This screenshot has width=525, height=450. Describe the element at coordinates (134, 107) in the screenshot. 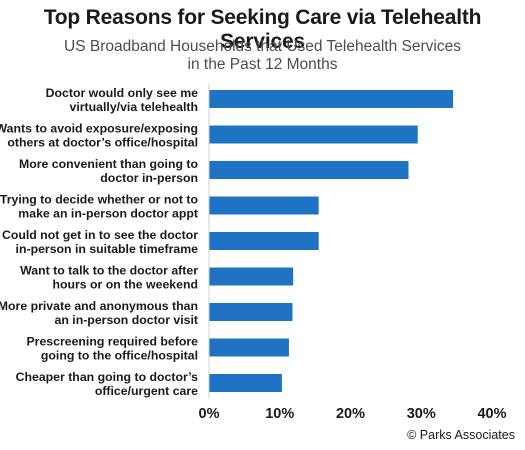

I see `category-label-1-line-2: virtually/via telehealth` at that location.